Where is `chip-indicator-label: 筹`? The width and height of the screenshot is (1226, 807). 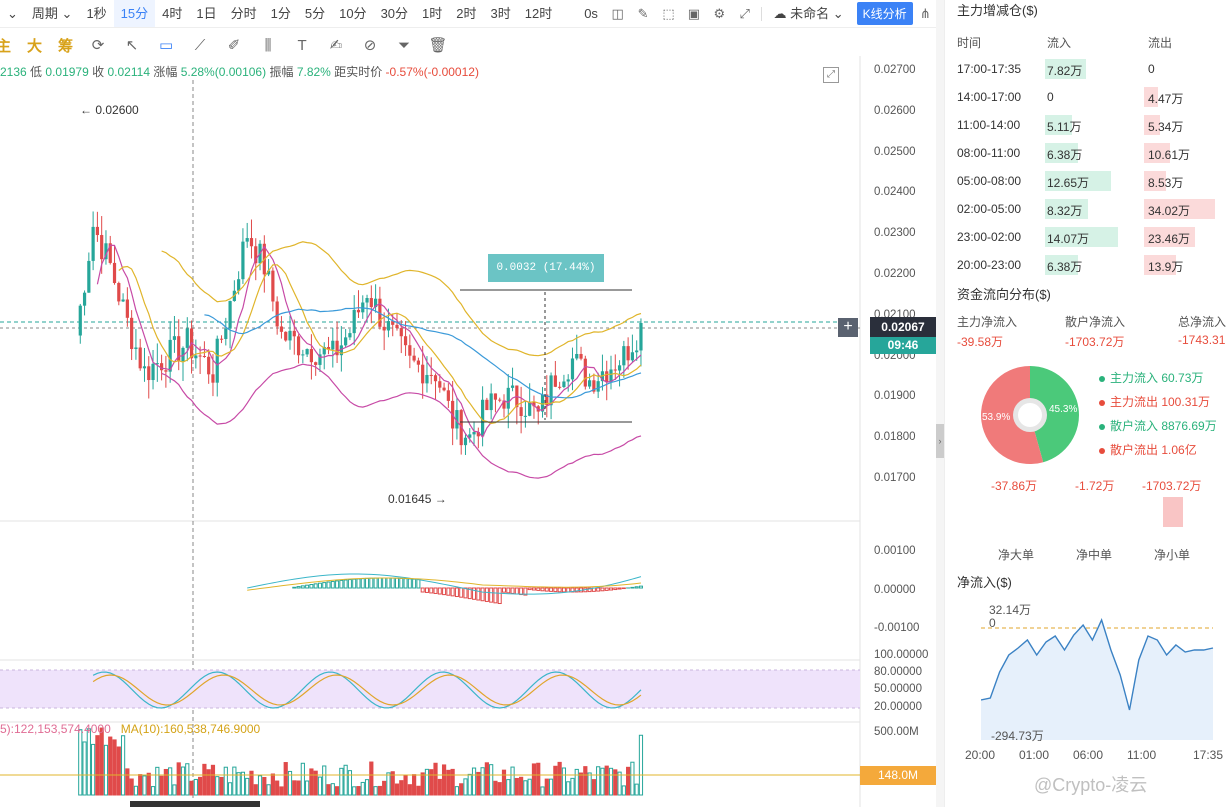 chip-indicator-label: 筹 is located at coordinates (66, 46).